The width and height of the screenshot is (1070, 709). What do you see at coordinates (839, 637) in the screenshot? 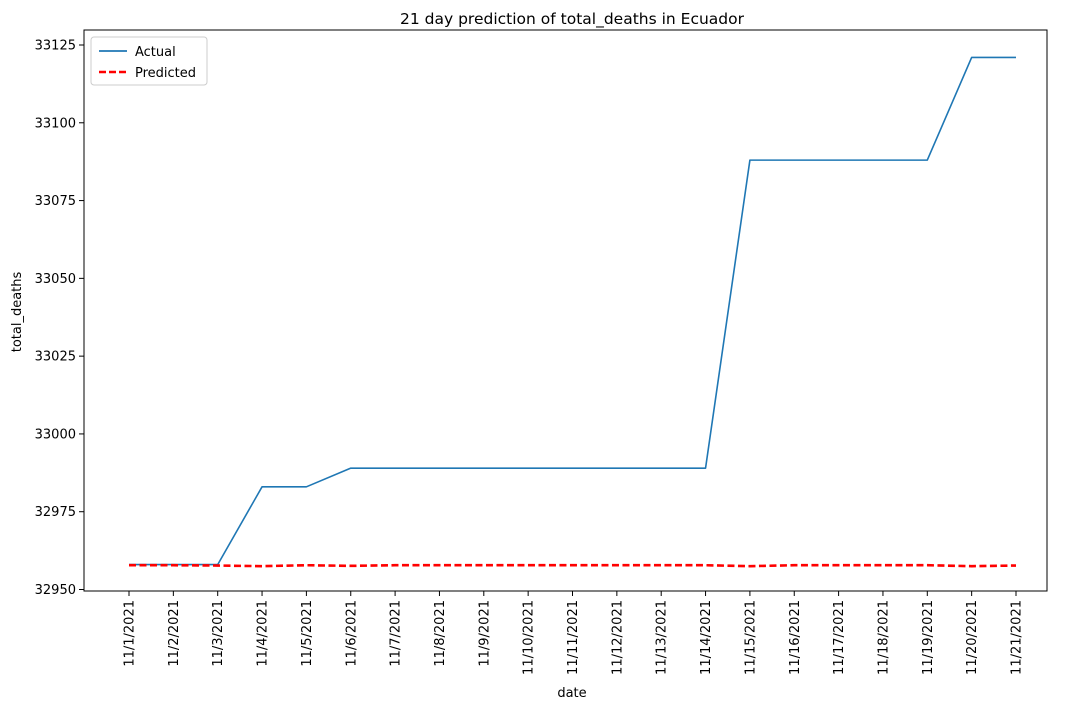
I see `x-tick-label: 11/17/2021` at bounding box center [839, 637].